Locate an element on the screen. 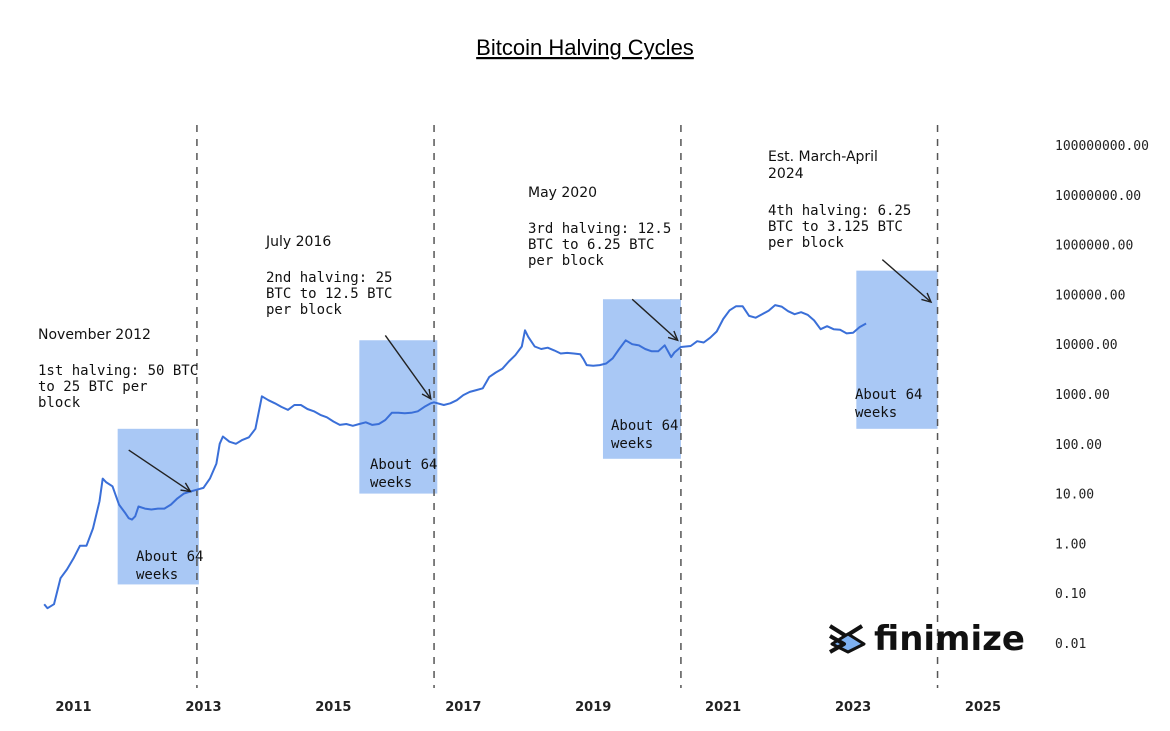 This screenshot has height=731, width=1170. x-tick-label: 2023 is located at coordinates (853, 707).